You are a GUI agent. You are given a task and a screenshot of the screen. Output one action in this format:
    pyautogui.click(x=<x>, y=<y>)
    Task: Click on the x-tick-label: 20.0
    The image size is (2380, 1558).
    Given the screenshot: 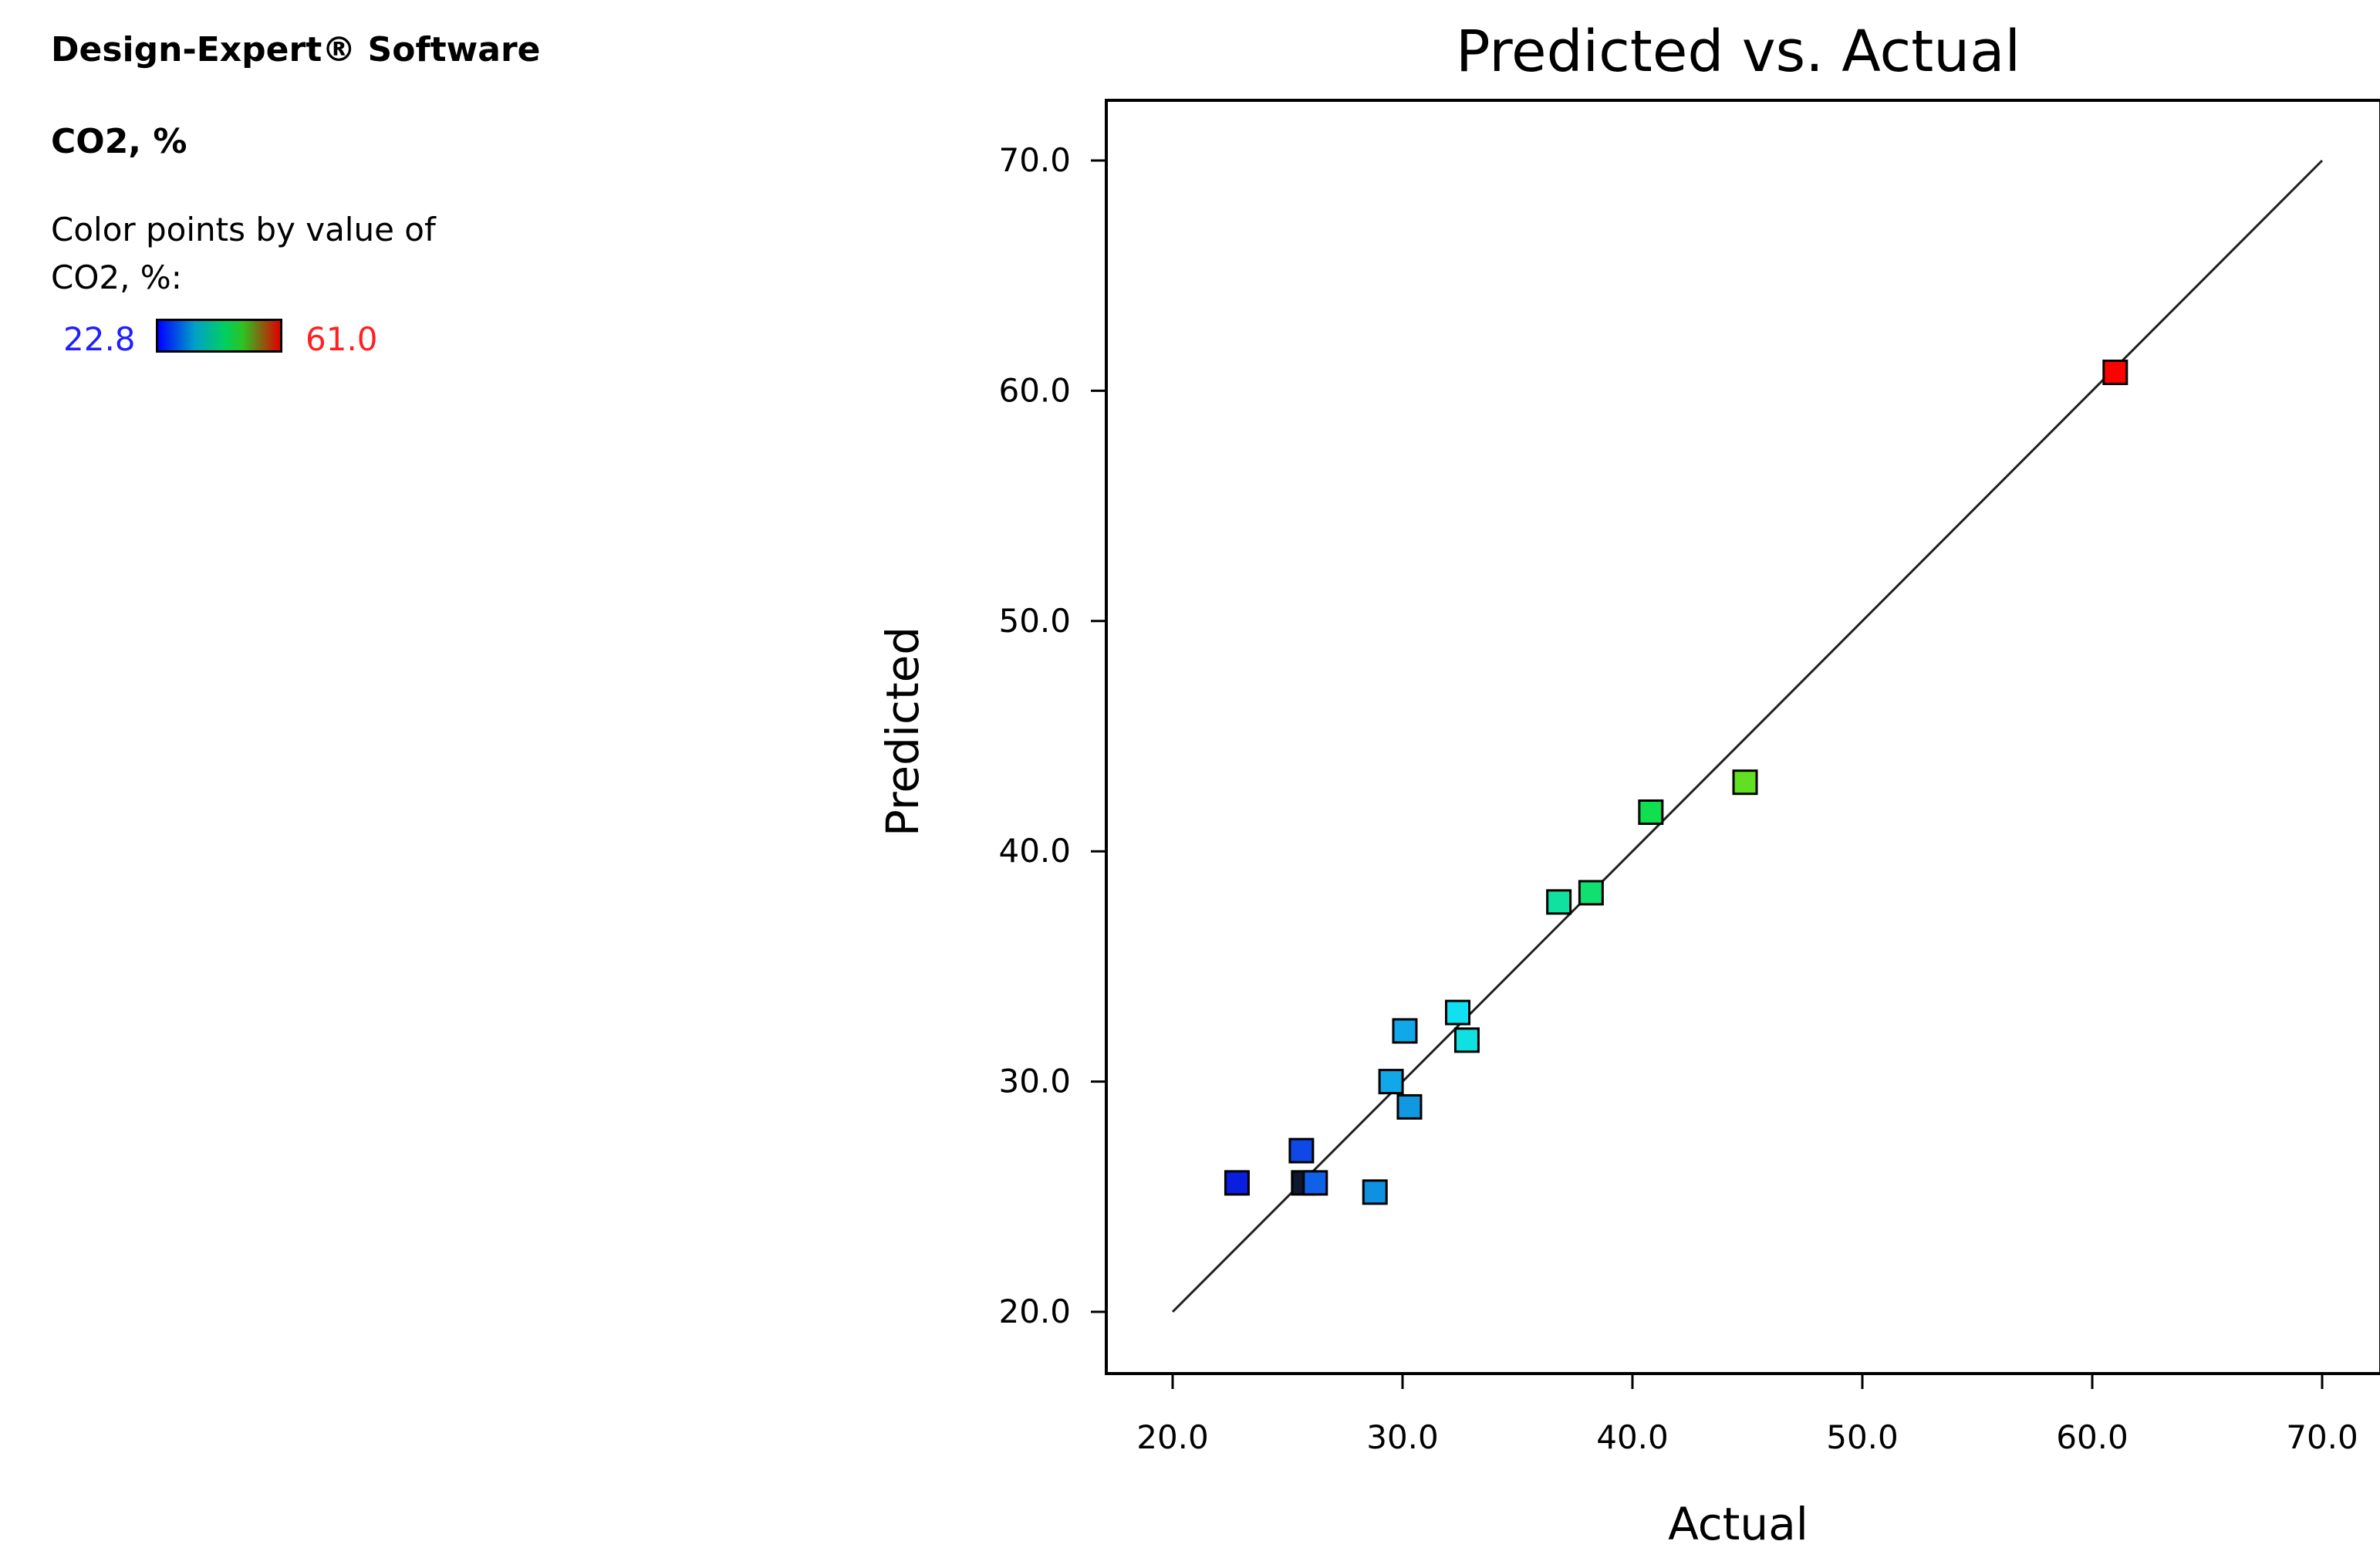 What is the action you would take?
    pyautogui.click(x=1172, y=1437)
    